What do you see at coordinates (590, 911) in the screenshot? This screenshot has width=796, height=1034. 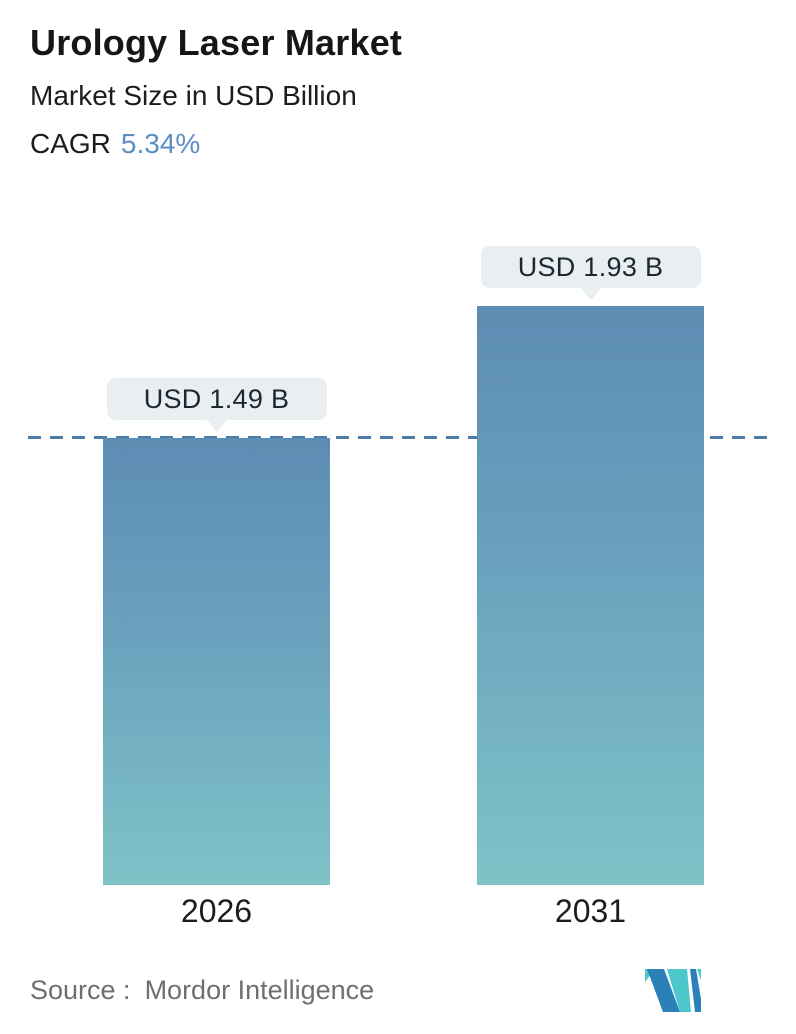 I see `axis-label-2031: 2031` at bounding box center [590, 911].